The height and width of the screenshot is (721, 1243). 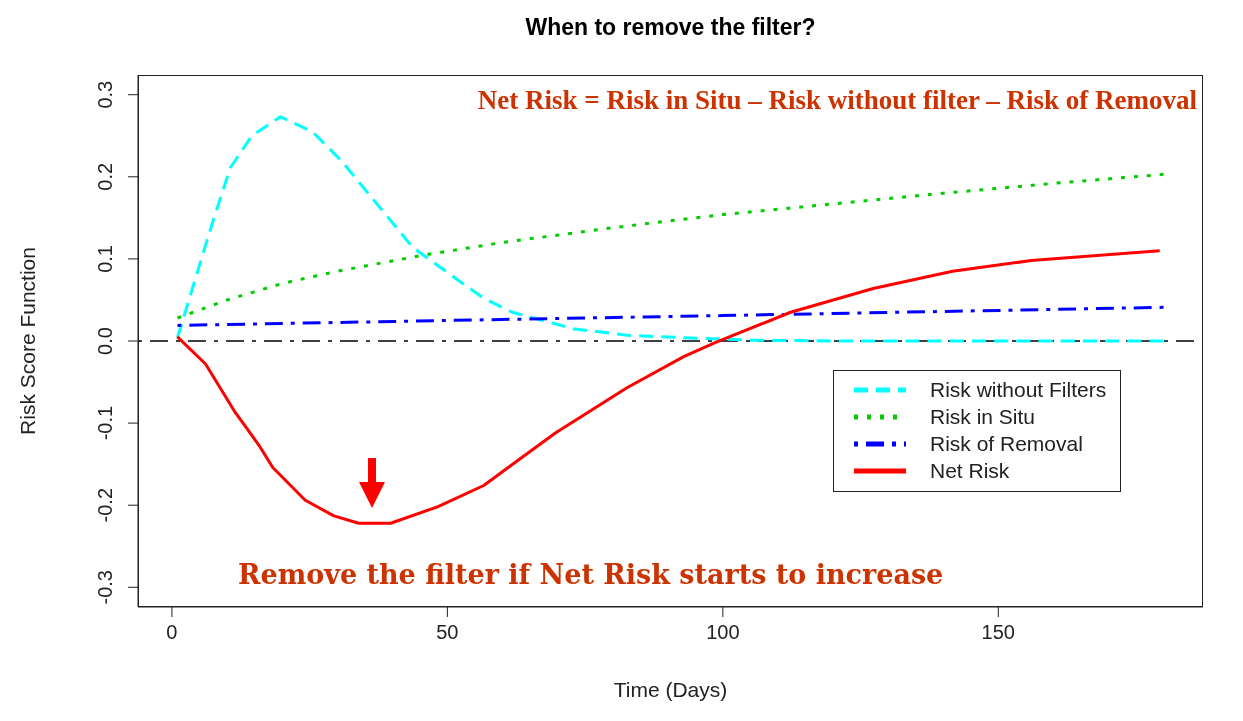 I want to click on x-tick-label: 0, so click(x=172, y=632).